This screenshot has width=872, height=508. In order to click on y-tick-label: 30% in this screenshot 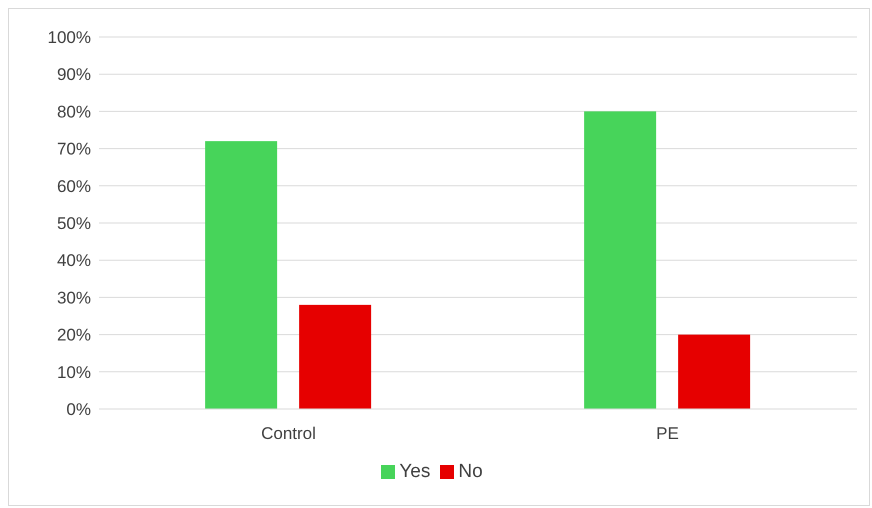, I will do `click(73, 298)`.